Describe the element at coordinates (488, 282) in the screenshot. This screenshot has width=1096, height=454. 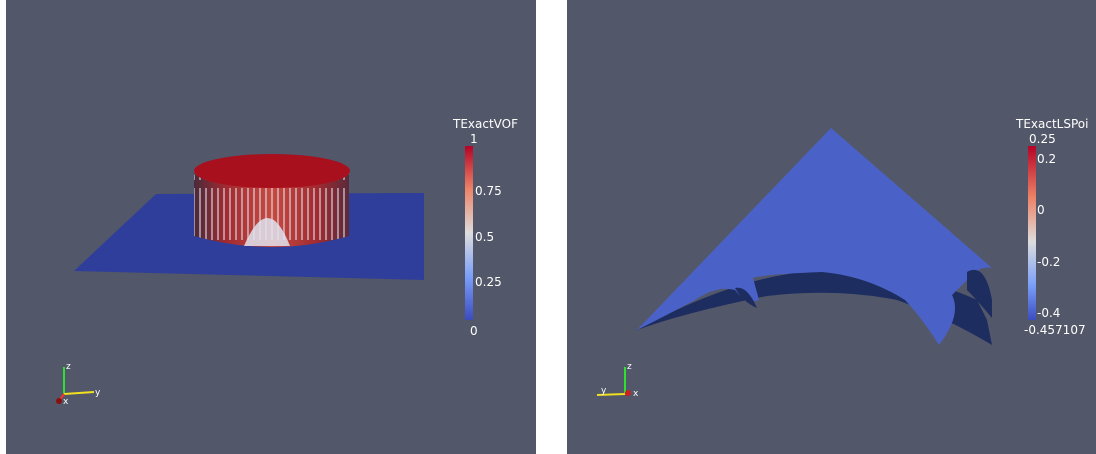
I see `color-legend-tick: 0.25` at that location.